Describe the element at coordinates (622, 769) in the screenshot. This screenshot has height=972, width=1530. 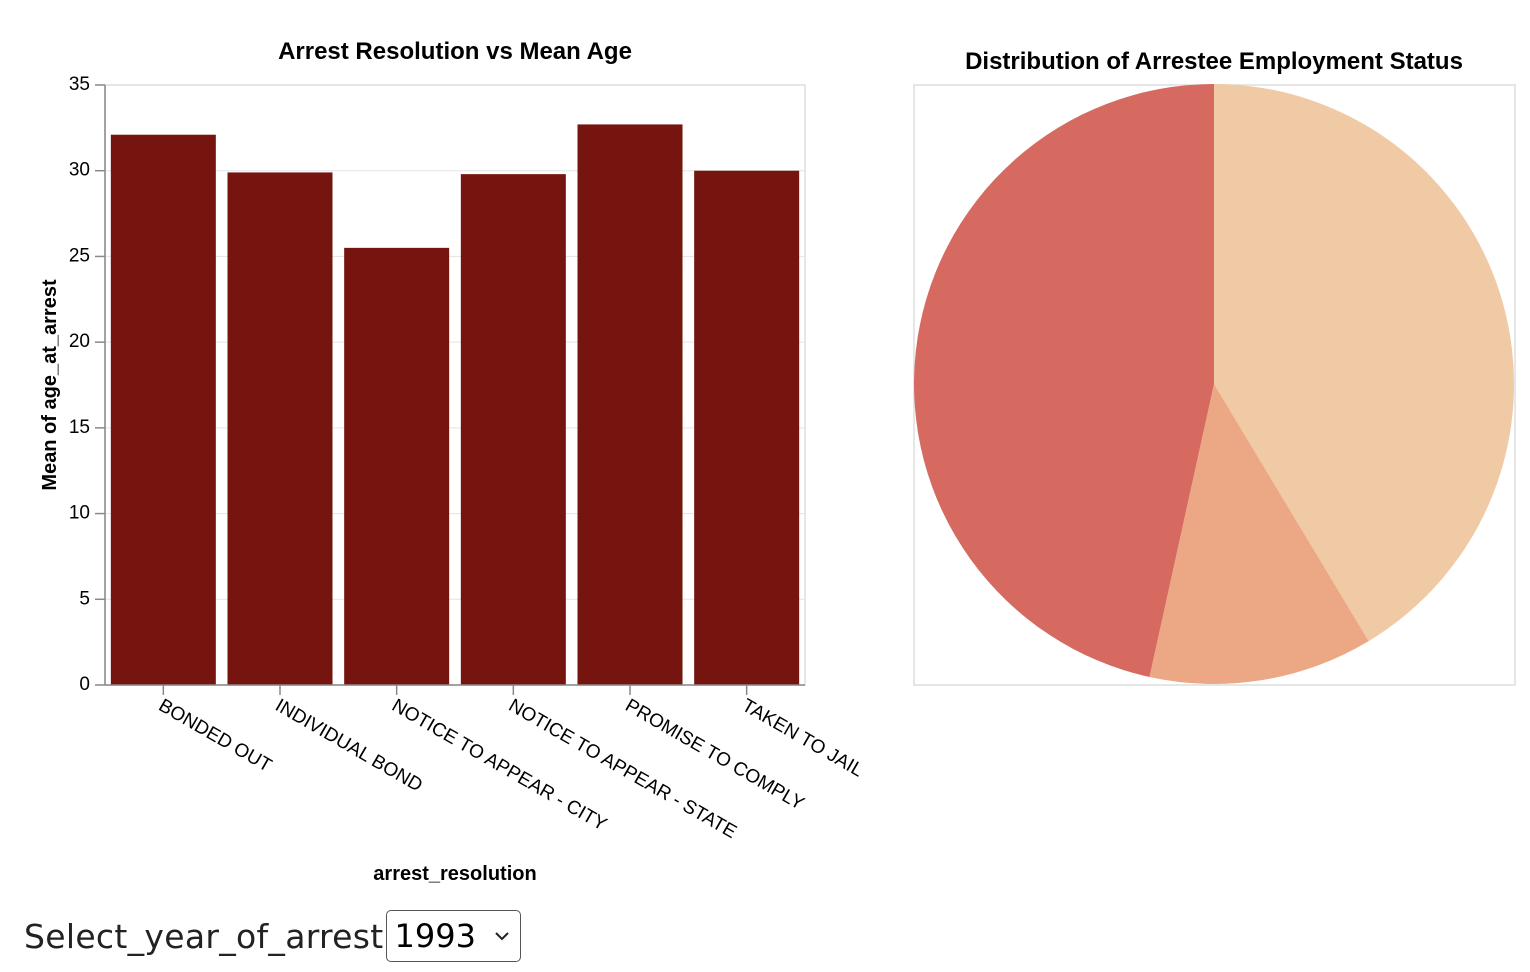
I see `x-tick-label: NOTICE TO APPEAR - STATE` at that location.